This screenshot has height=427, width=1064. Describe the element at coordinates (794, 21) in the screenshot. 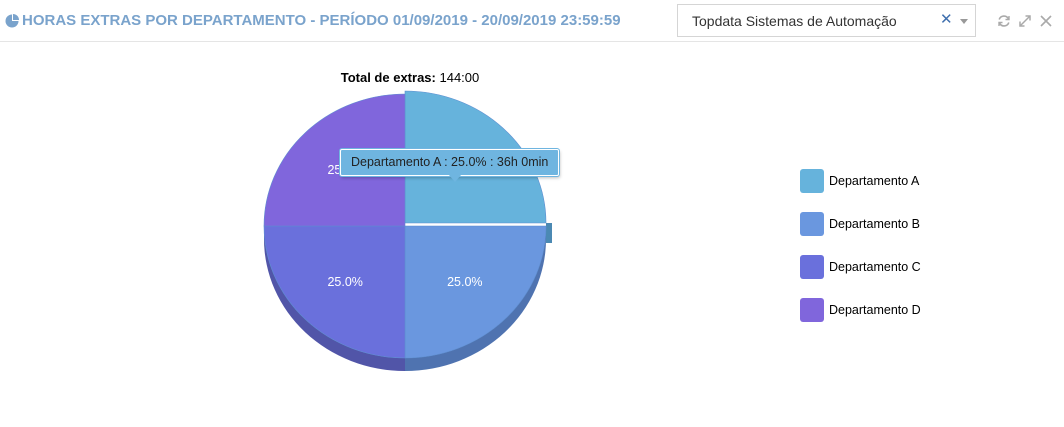

I see `company-select-value: Topdata Sistemas de Automação` at that location.